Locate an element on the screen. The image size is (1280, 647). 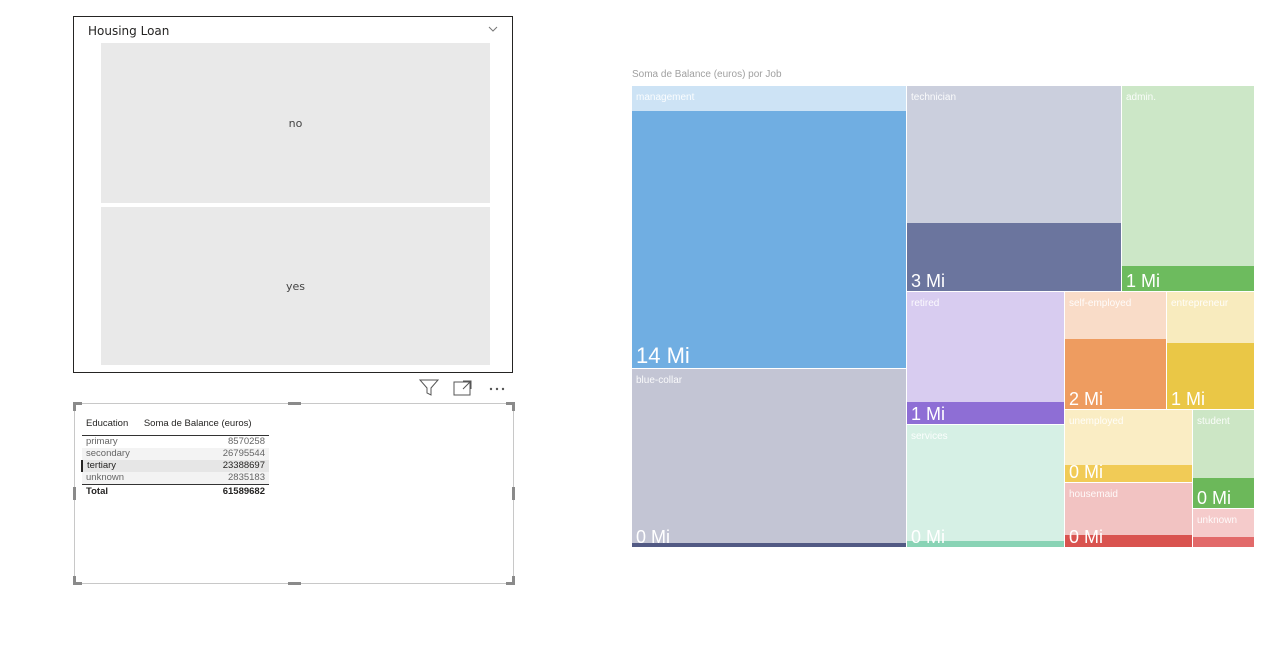
table-row: secondary 26795544 is located at coordinates (175, 453).